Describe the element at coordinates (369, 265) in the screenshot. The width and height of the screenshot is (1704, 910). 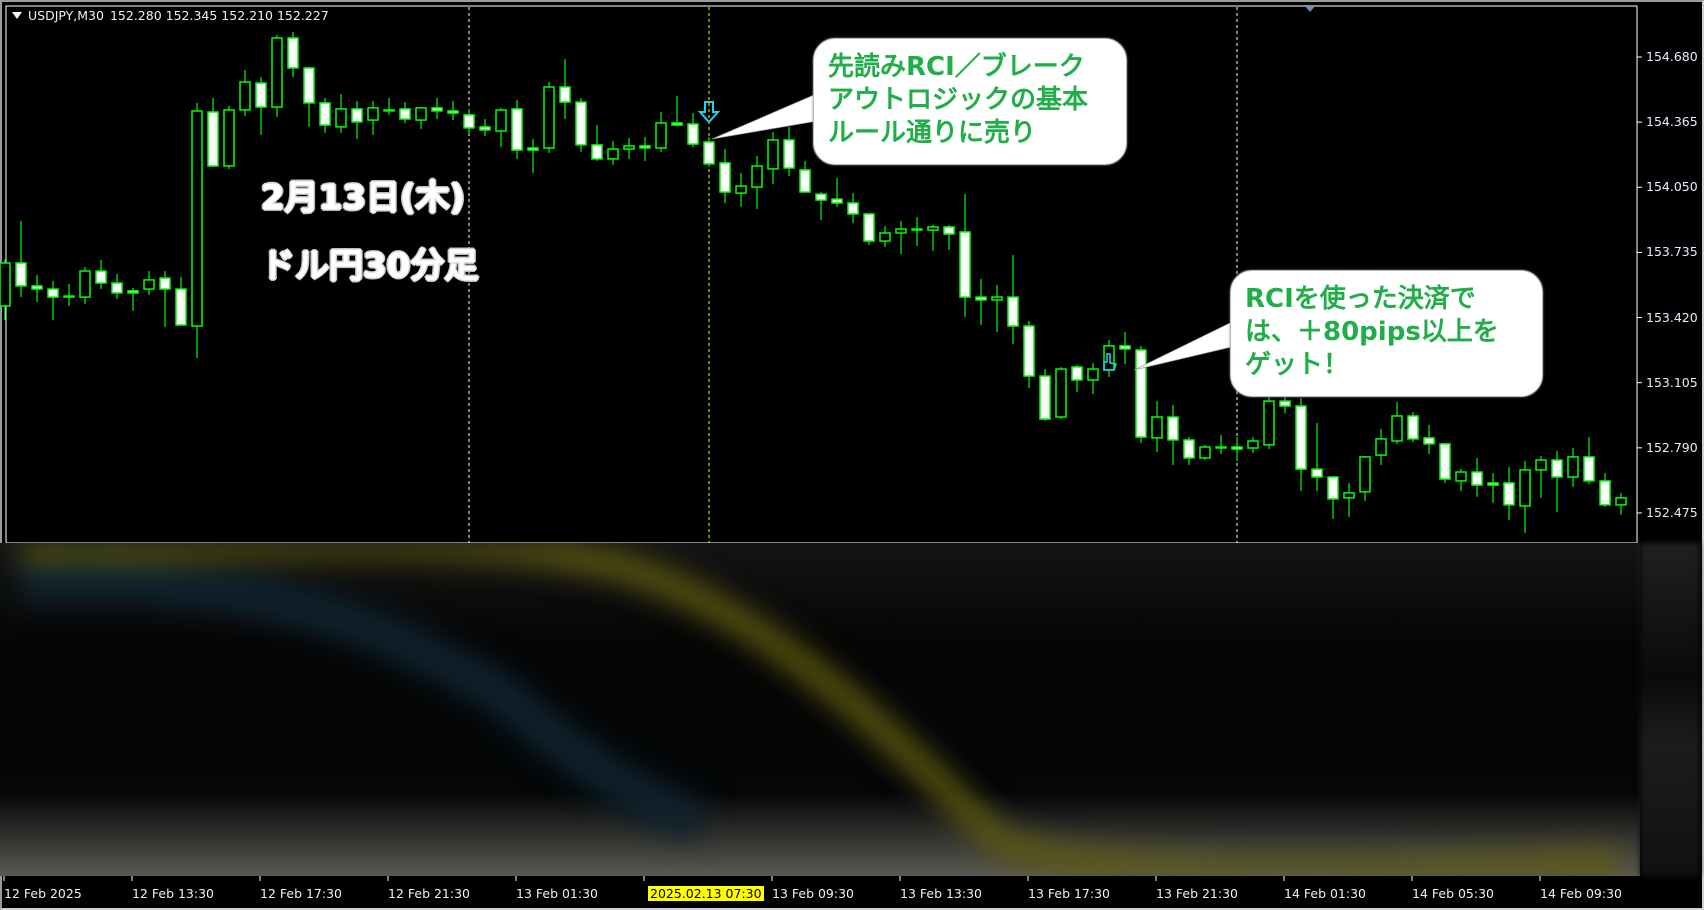
I see `timeframe-label: ドル円30分足` at that location.